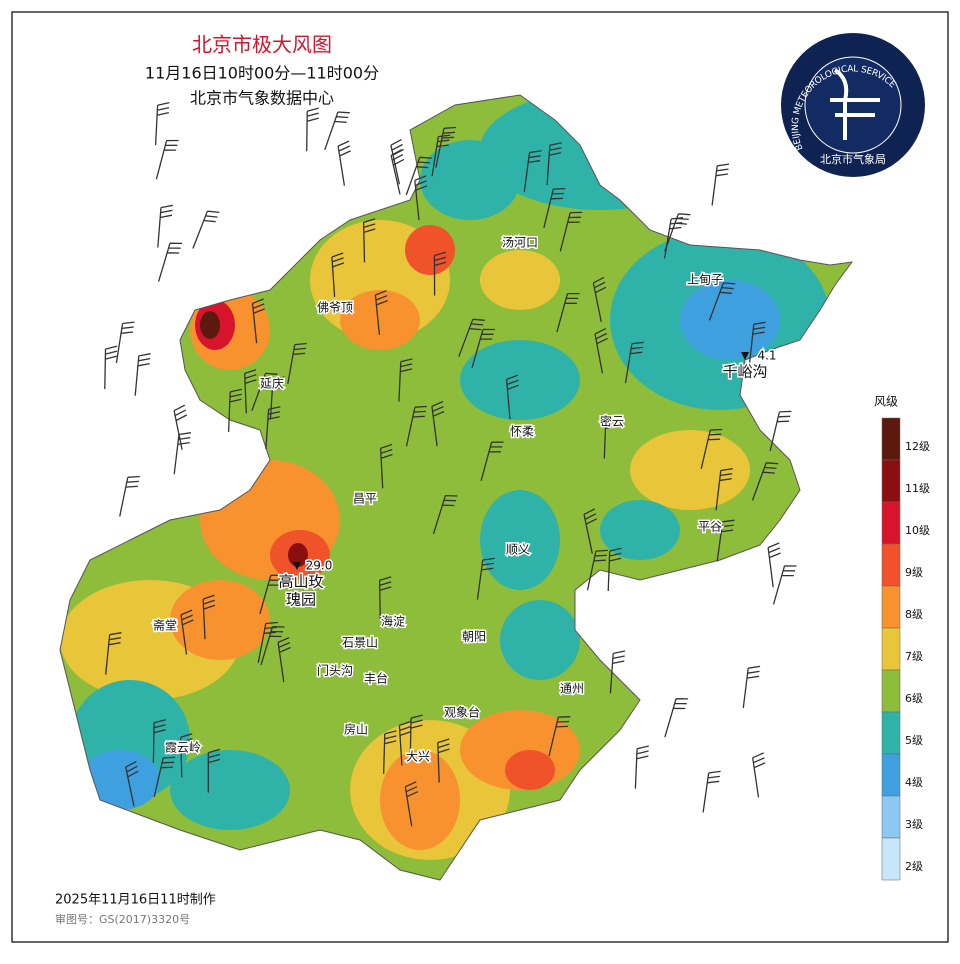 Image resolution: width=960 pixels, height=964 pixels. I want to click on place-label: 石景山, so click(360, 643).